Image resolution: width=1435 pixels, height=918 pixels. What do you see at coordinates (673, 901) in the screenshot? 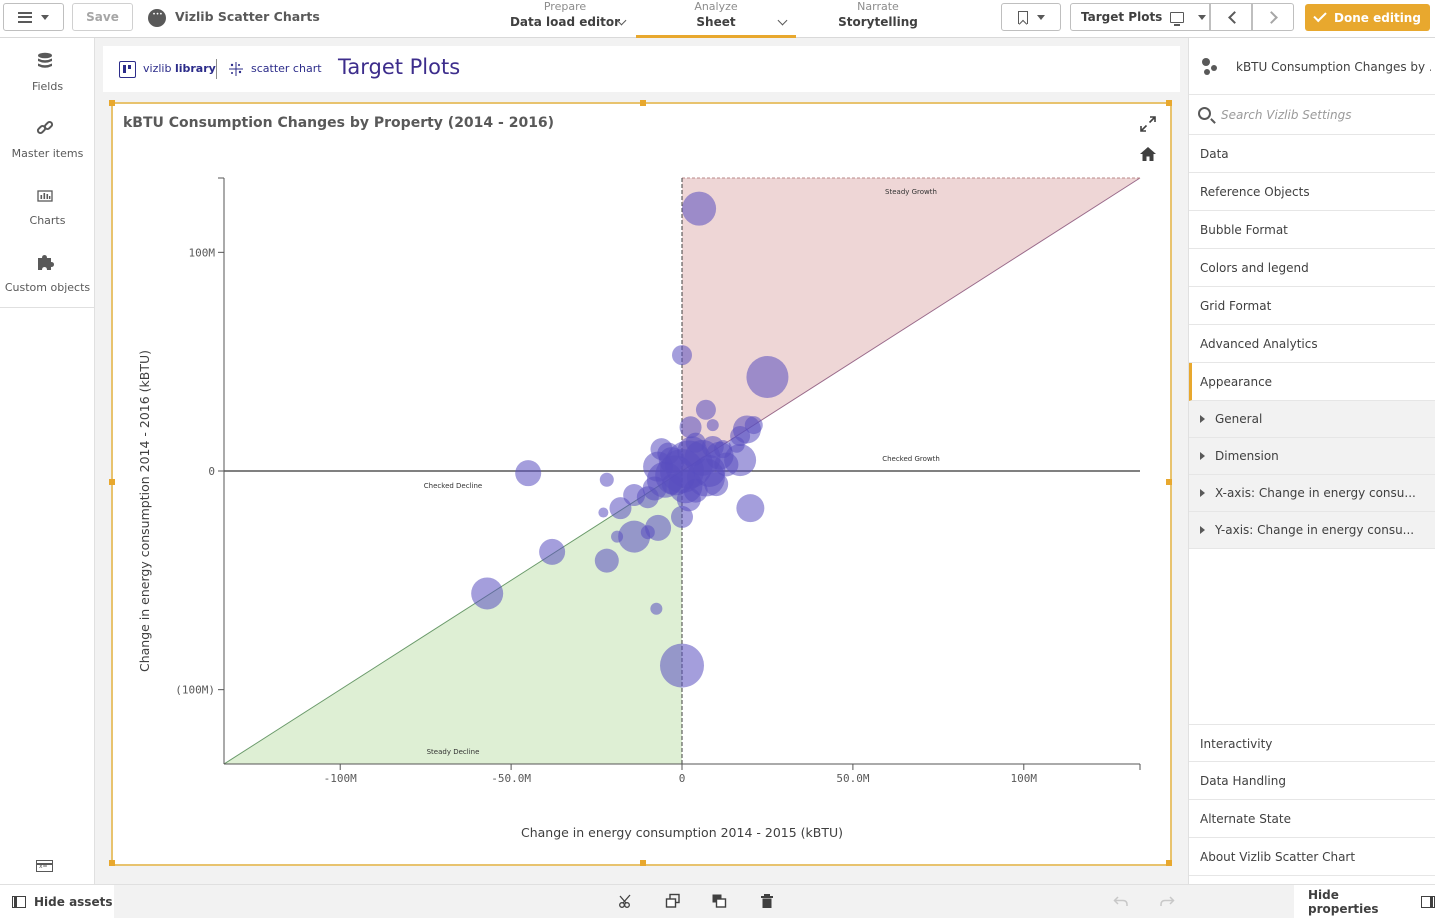
I see `copy-icon` at bounding box center [673, 901].